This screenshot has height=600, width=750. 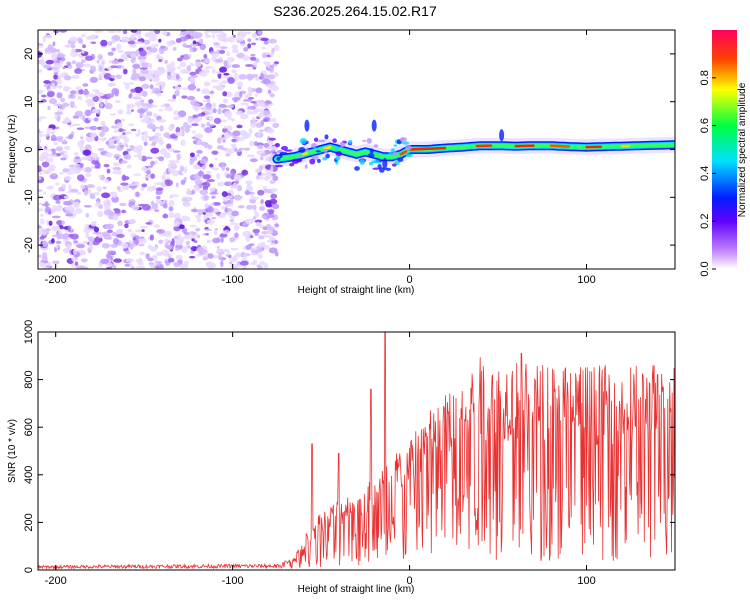 What do you see at coordinates (56, 581) in the screenshot?
I see `x-tick-label: -200` at bounding box center [56, 581].